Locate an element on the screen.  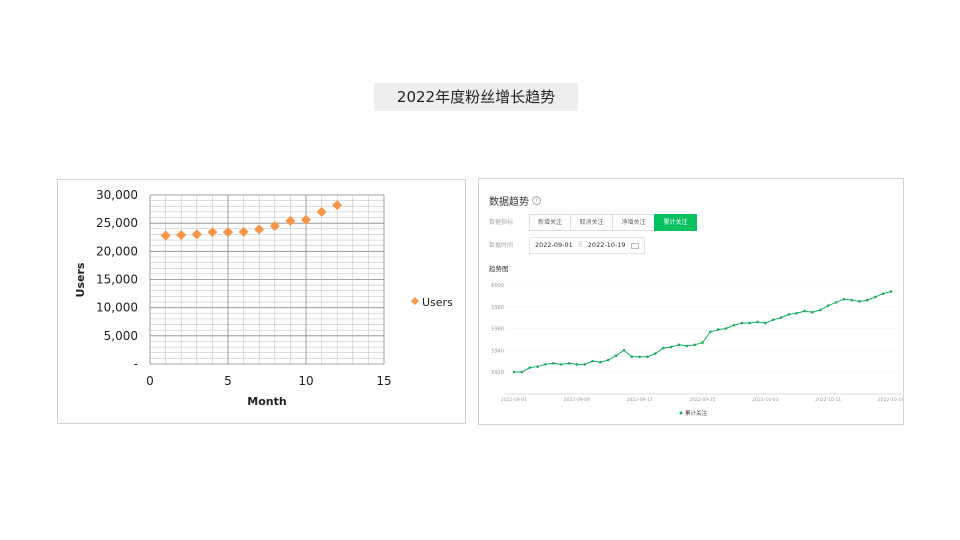
x-tick-label: 2022-10-11 is located at coordinates (828, 400).